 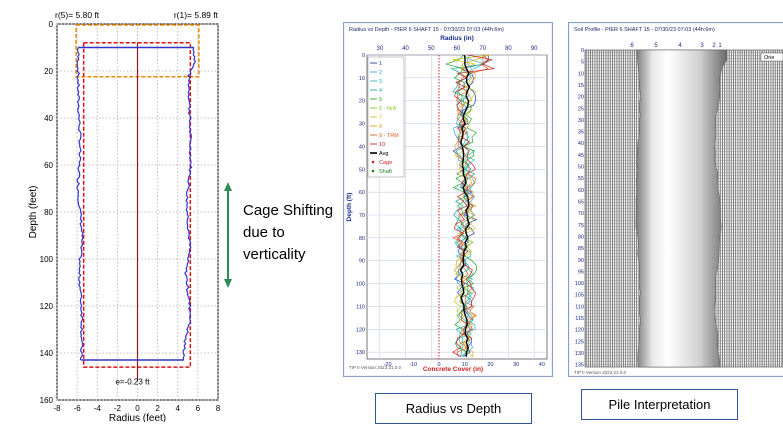 I want to click on y-tick-label: 160, so click(x=47, y=400).